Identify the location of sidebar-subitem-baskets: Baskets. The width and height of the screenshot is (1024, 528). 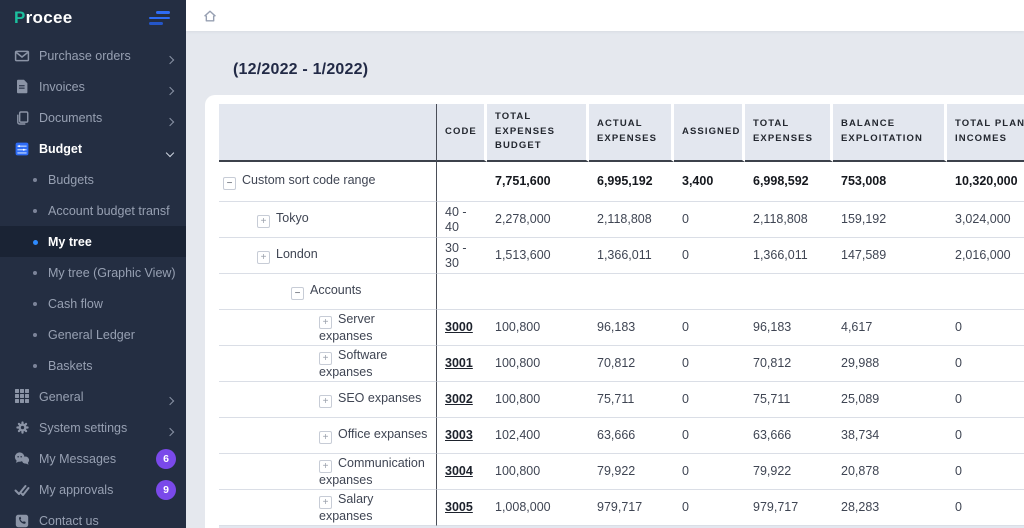
(93, 365).